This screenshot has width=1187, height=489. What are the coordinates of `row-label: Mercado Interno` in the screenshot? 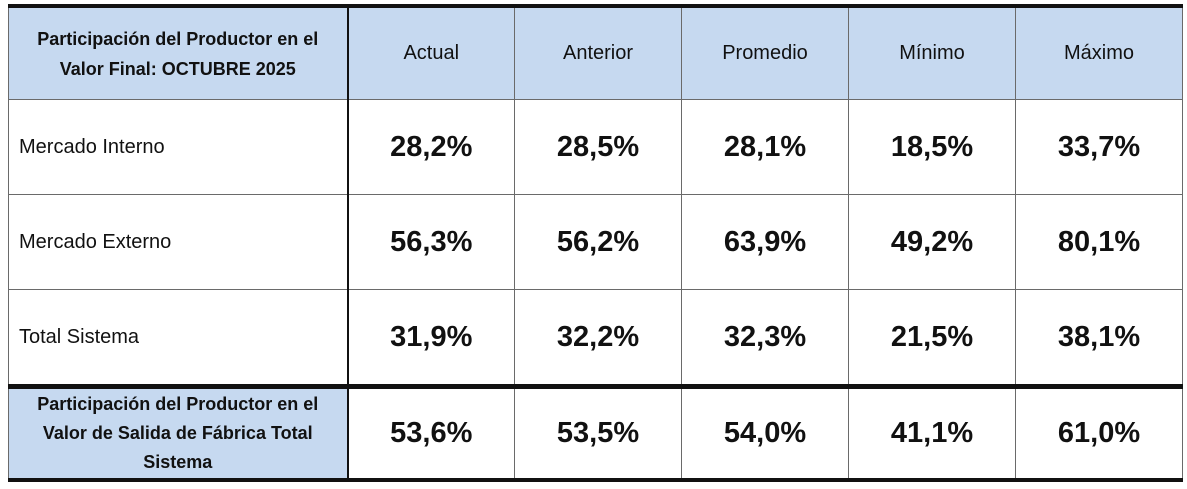 It's located at (178, 147).